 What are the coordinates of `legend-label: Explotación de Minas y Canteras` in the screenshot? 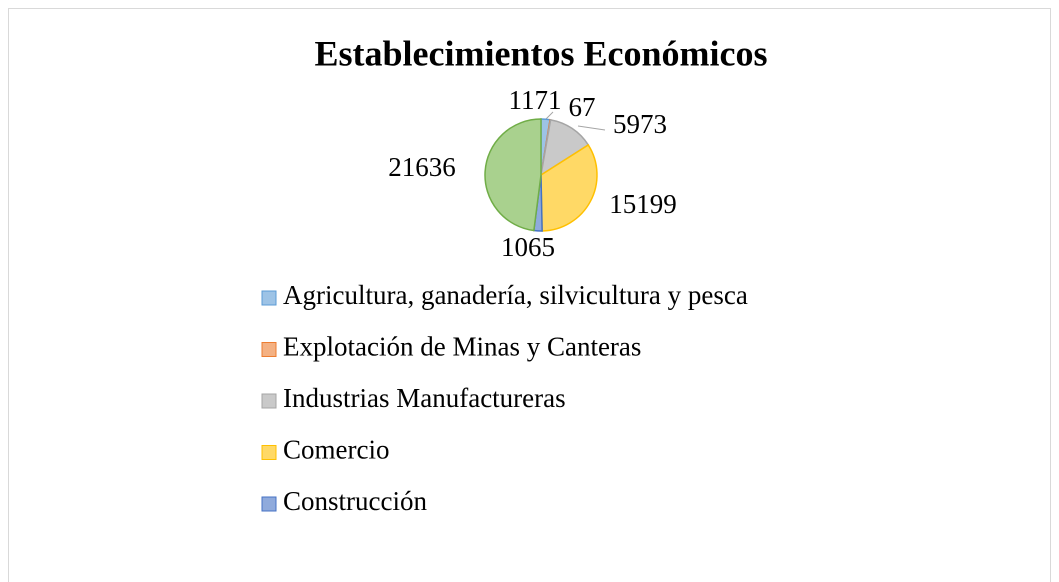 It's located at (462, 347).